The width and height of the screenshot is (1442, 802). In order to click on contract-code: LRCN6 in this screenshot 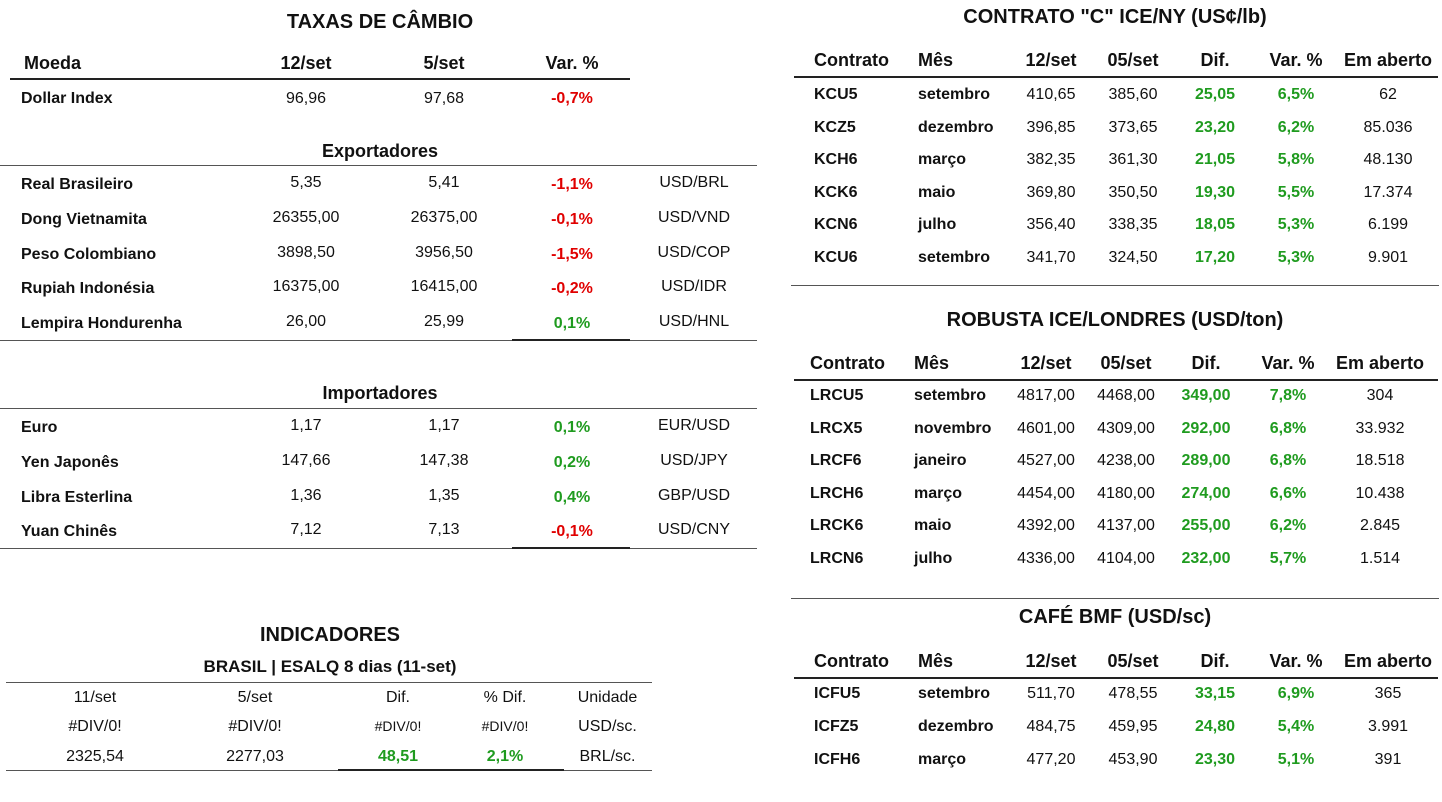, I will do `click(837, 558)`.